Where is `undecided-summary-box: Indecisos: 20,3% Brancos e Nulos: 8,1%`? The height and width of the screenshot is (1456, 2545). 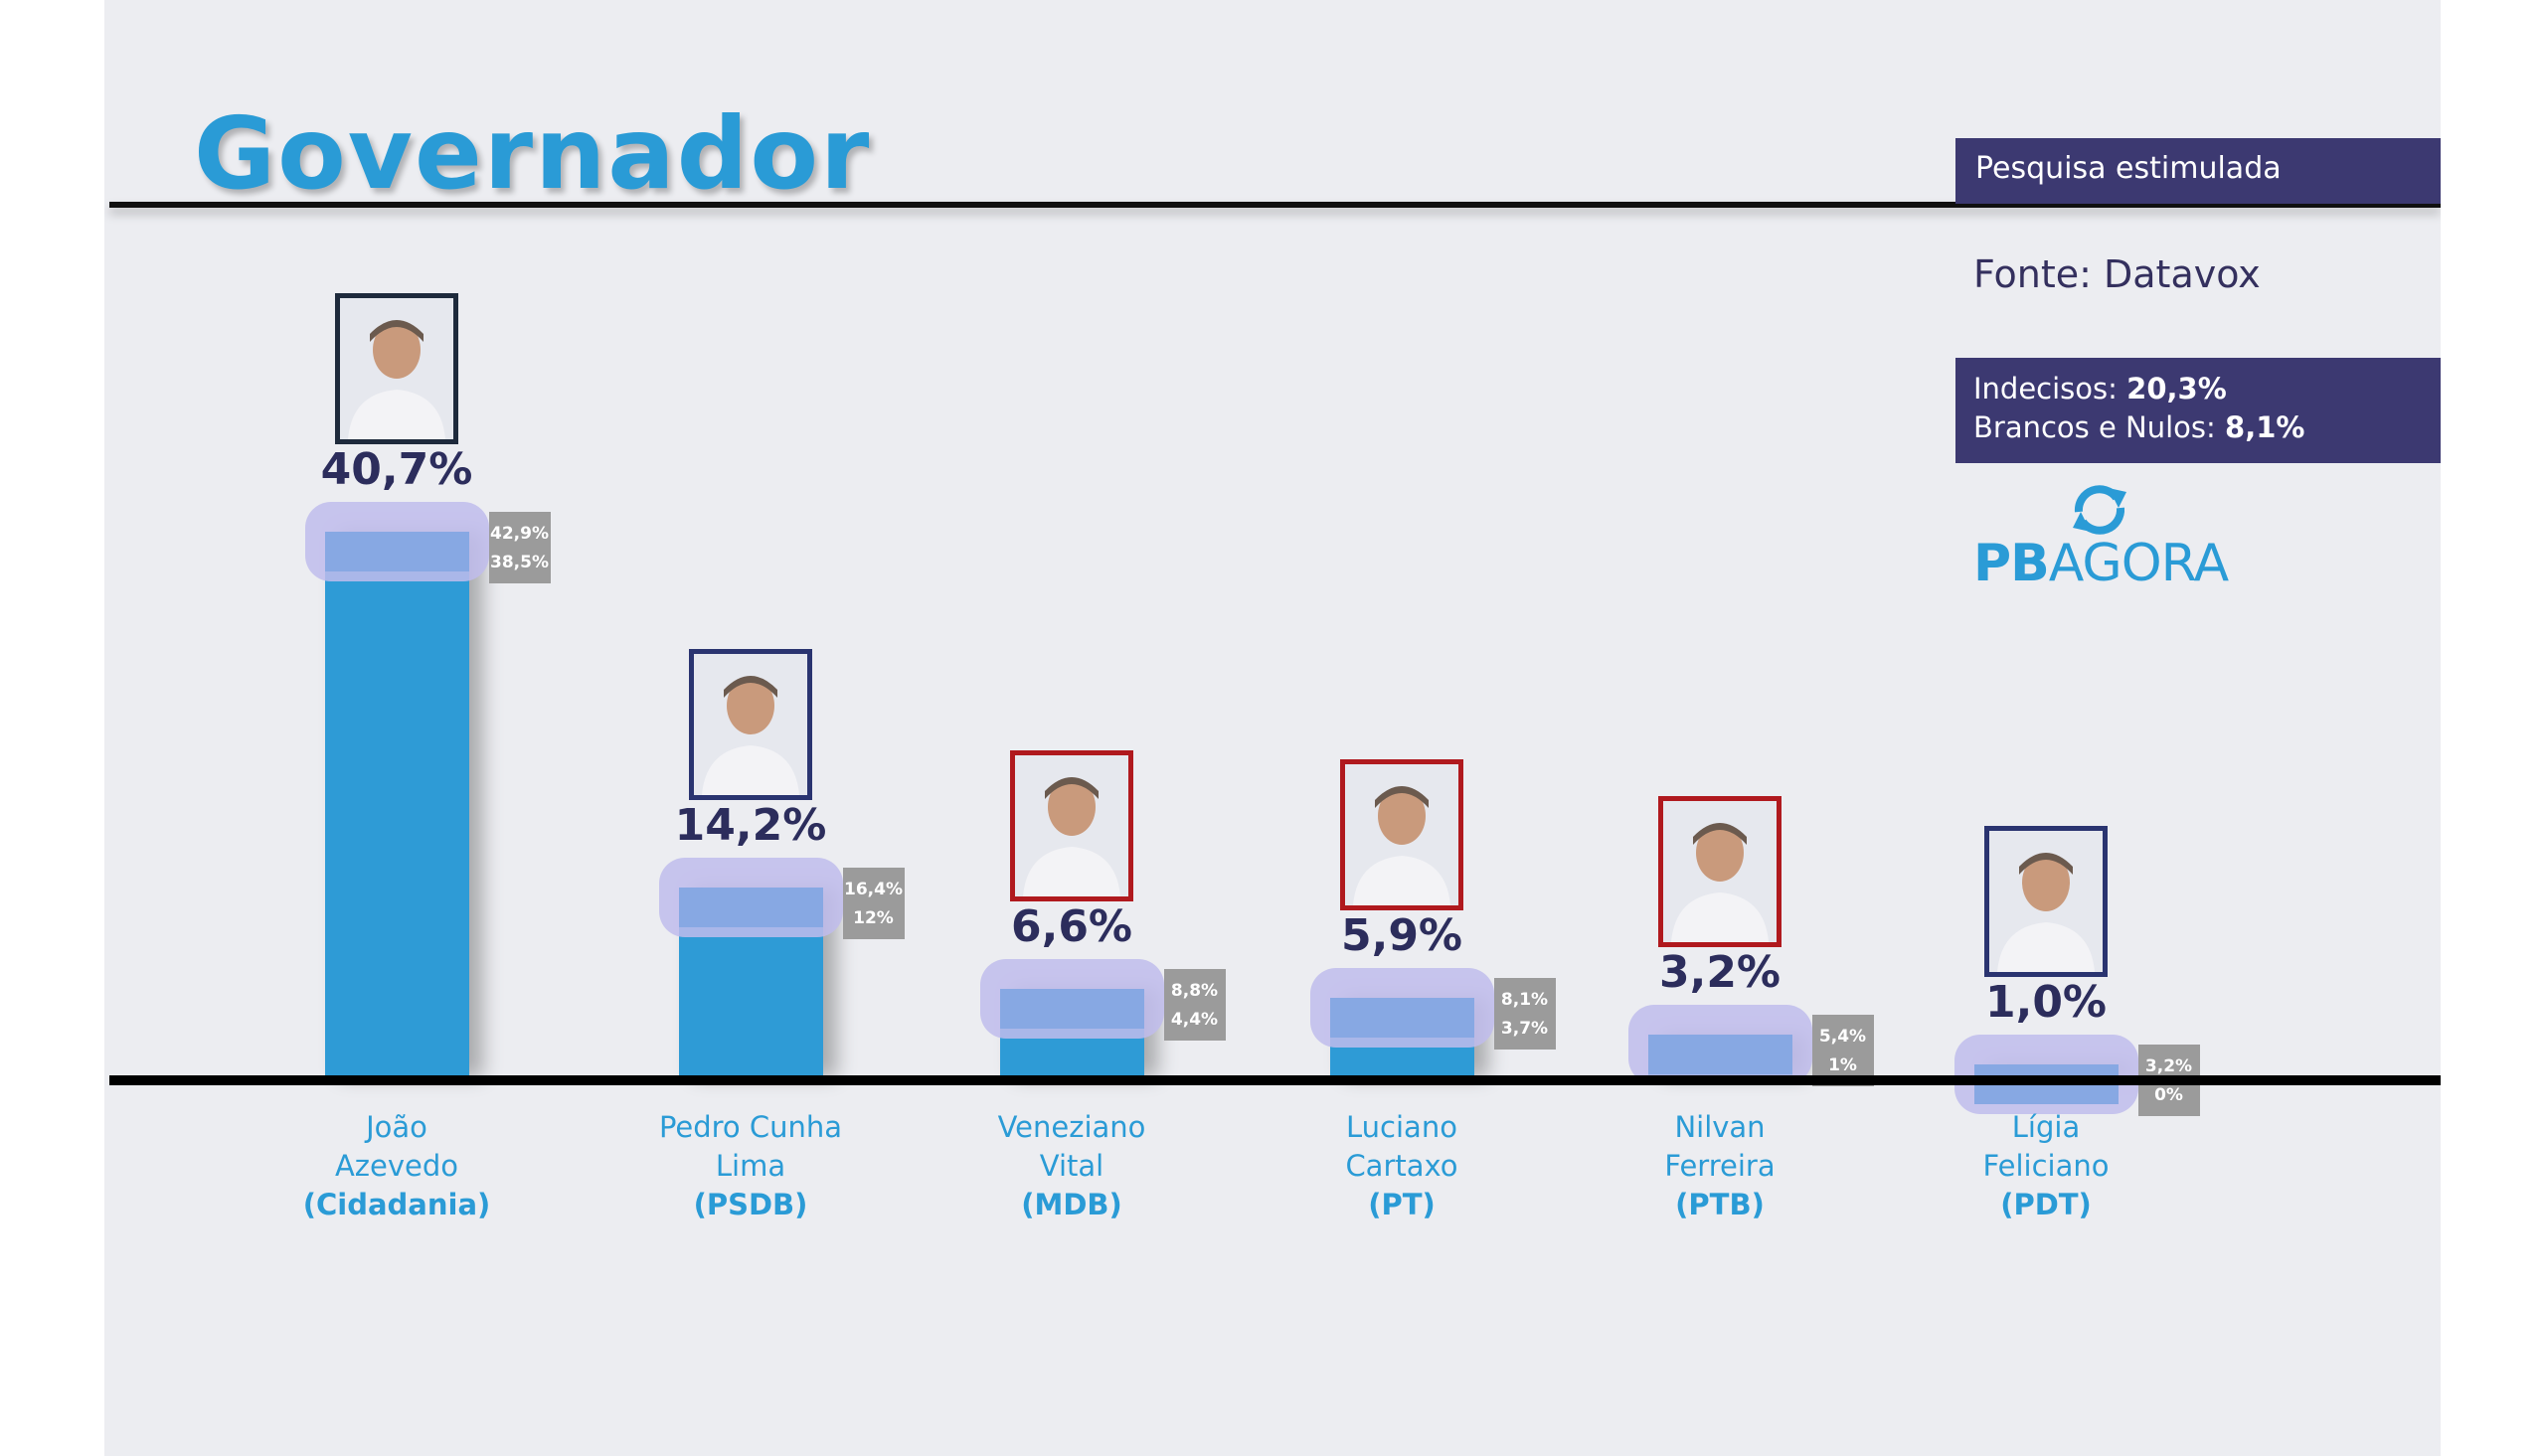
undecided-summary-box: Indecisos: 20,3% Brancos e Nulos: 8,1% is located at coordinates (2198, 410).